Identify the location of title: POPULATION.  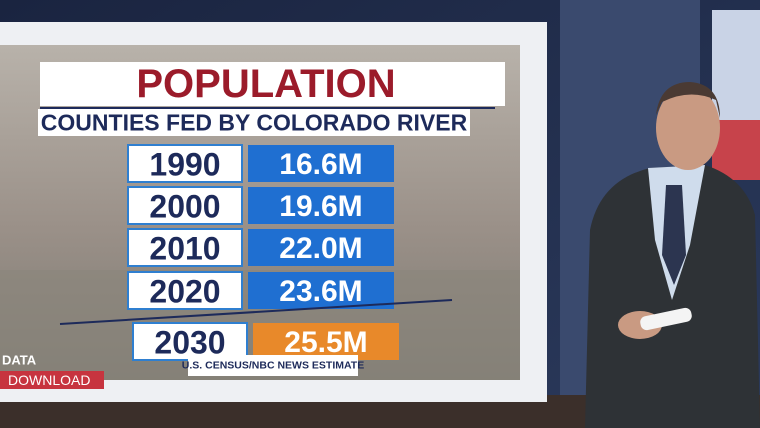
(265, 84).